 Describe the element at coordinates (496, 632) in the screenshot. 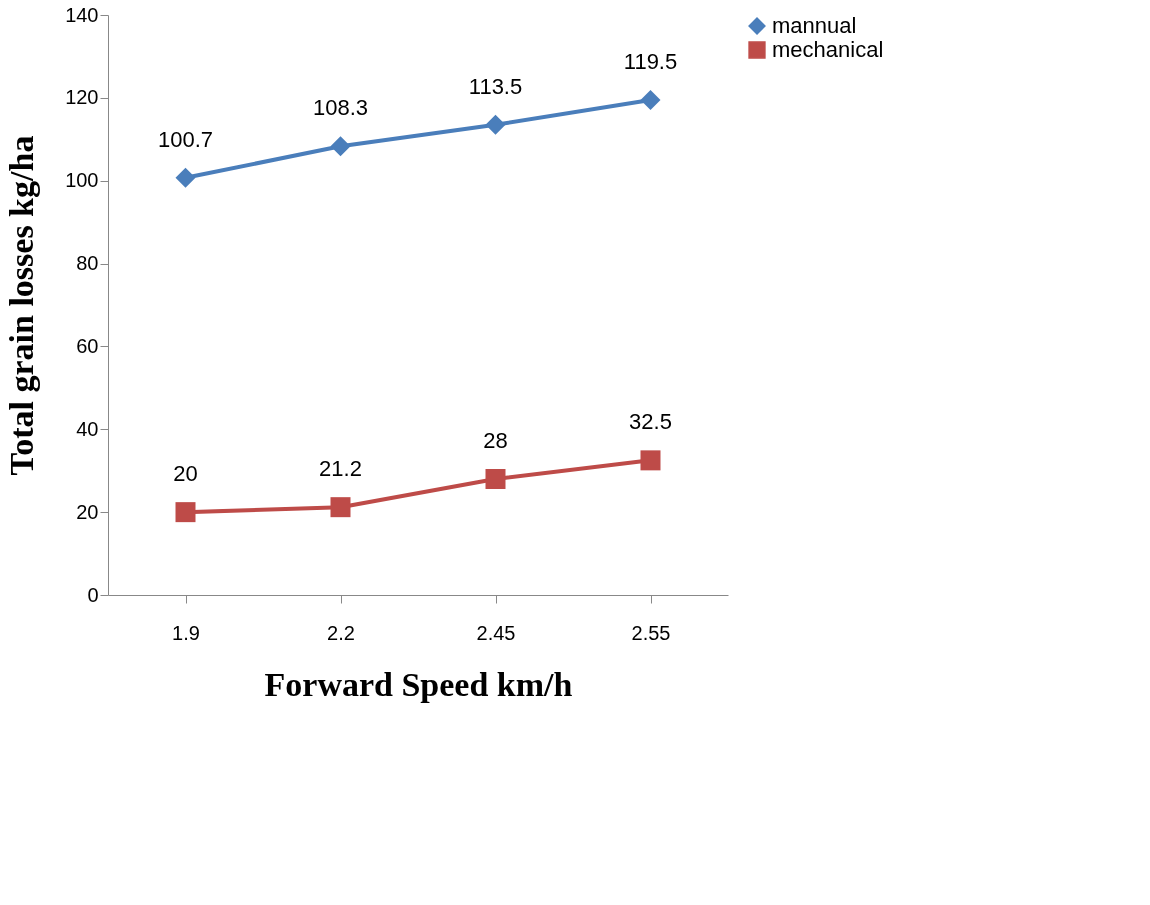

I see `x-tick-label: 2.45` at that location.